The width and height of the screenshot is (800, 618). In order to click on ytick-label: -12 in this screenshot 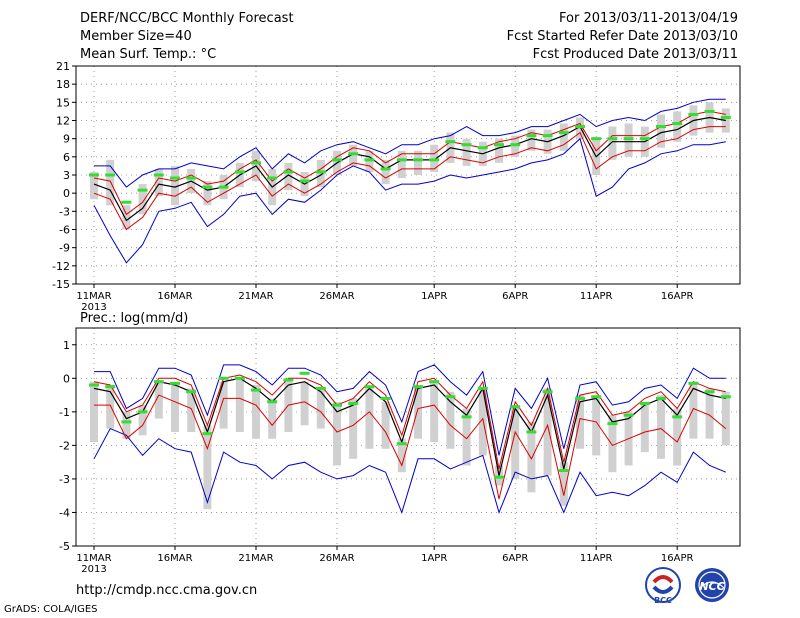, I will do `click(61, 266)`.